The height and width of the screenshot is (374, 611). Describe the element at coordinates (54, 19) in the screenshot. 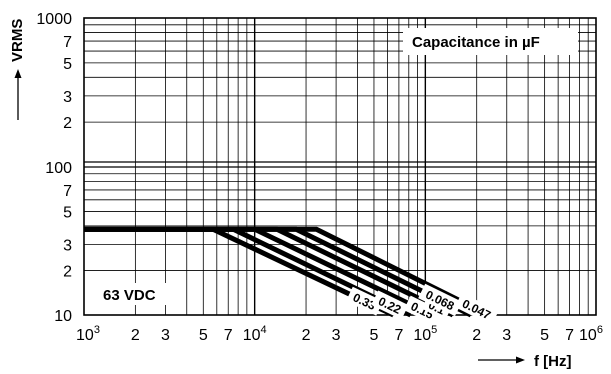

I see `y-tick-label: 1000` at that location.